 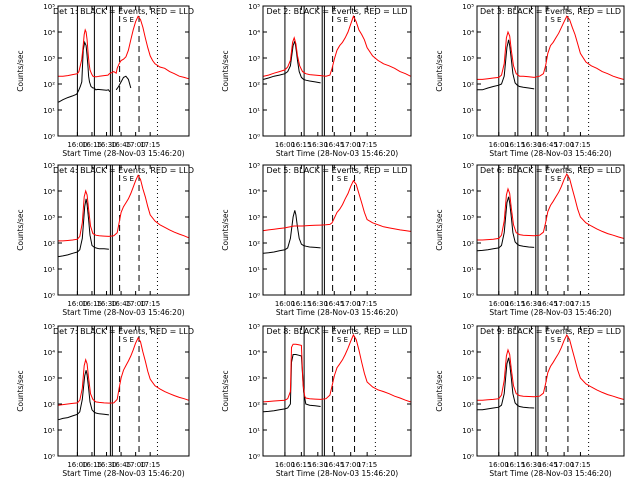 I want to click on panel-title: Det 1: BLACK = Events, RED = LLD, so click(x=123, y=11).